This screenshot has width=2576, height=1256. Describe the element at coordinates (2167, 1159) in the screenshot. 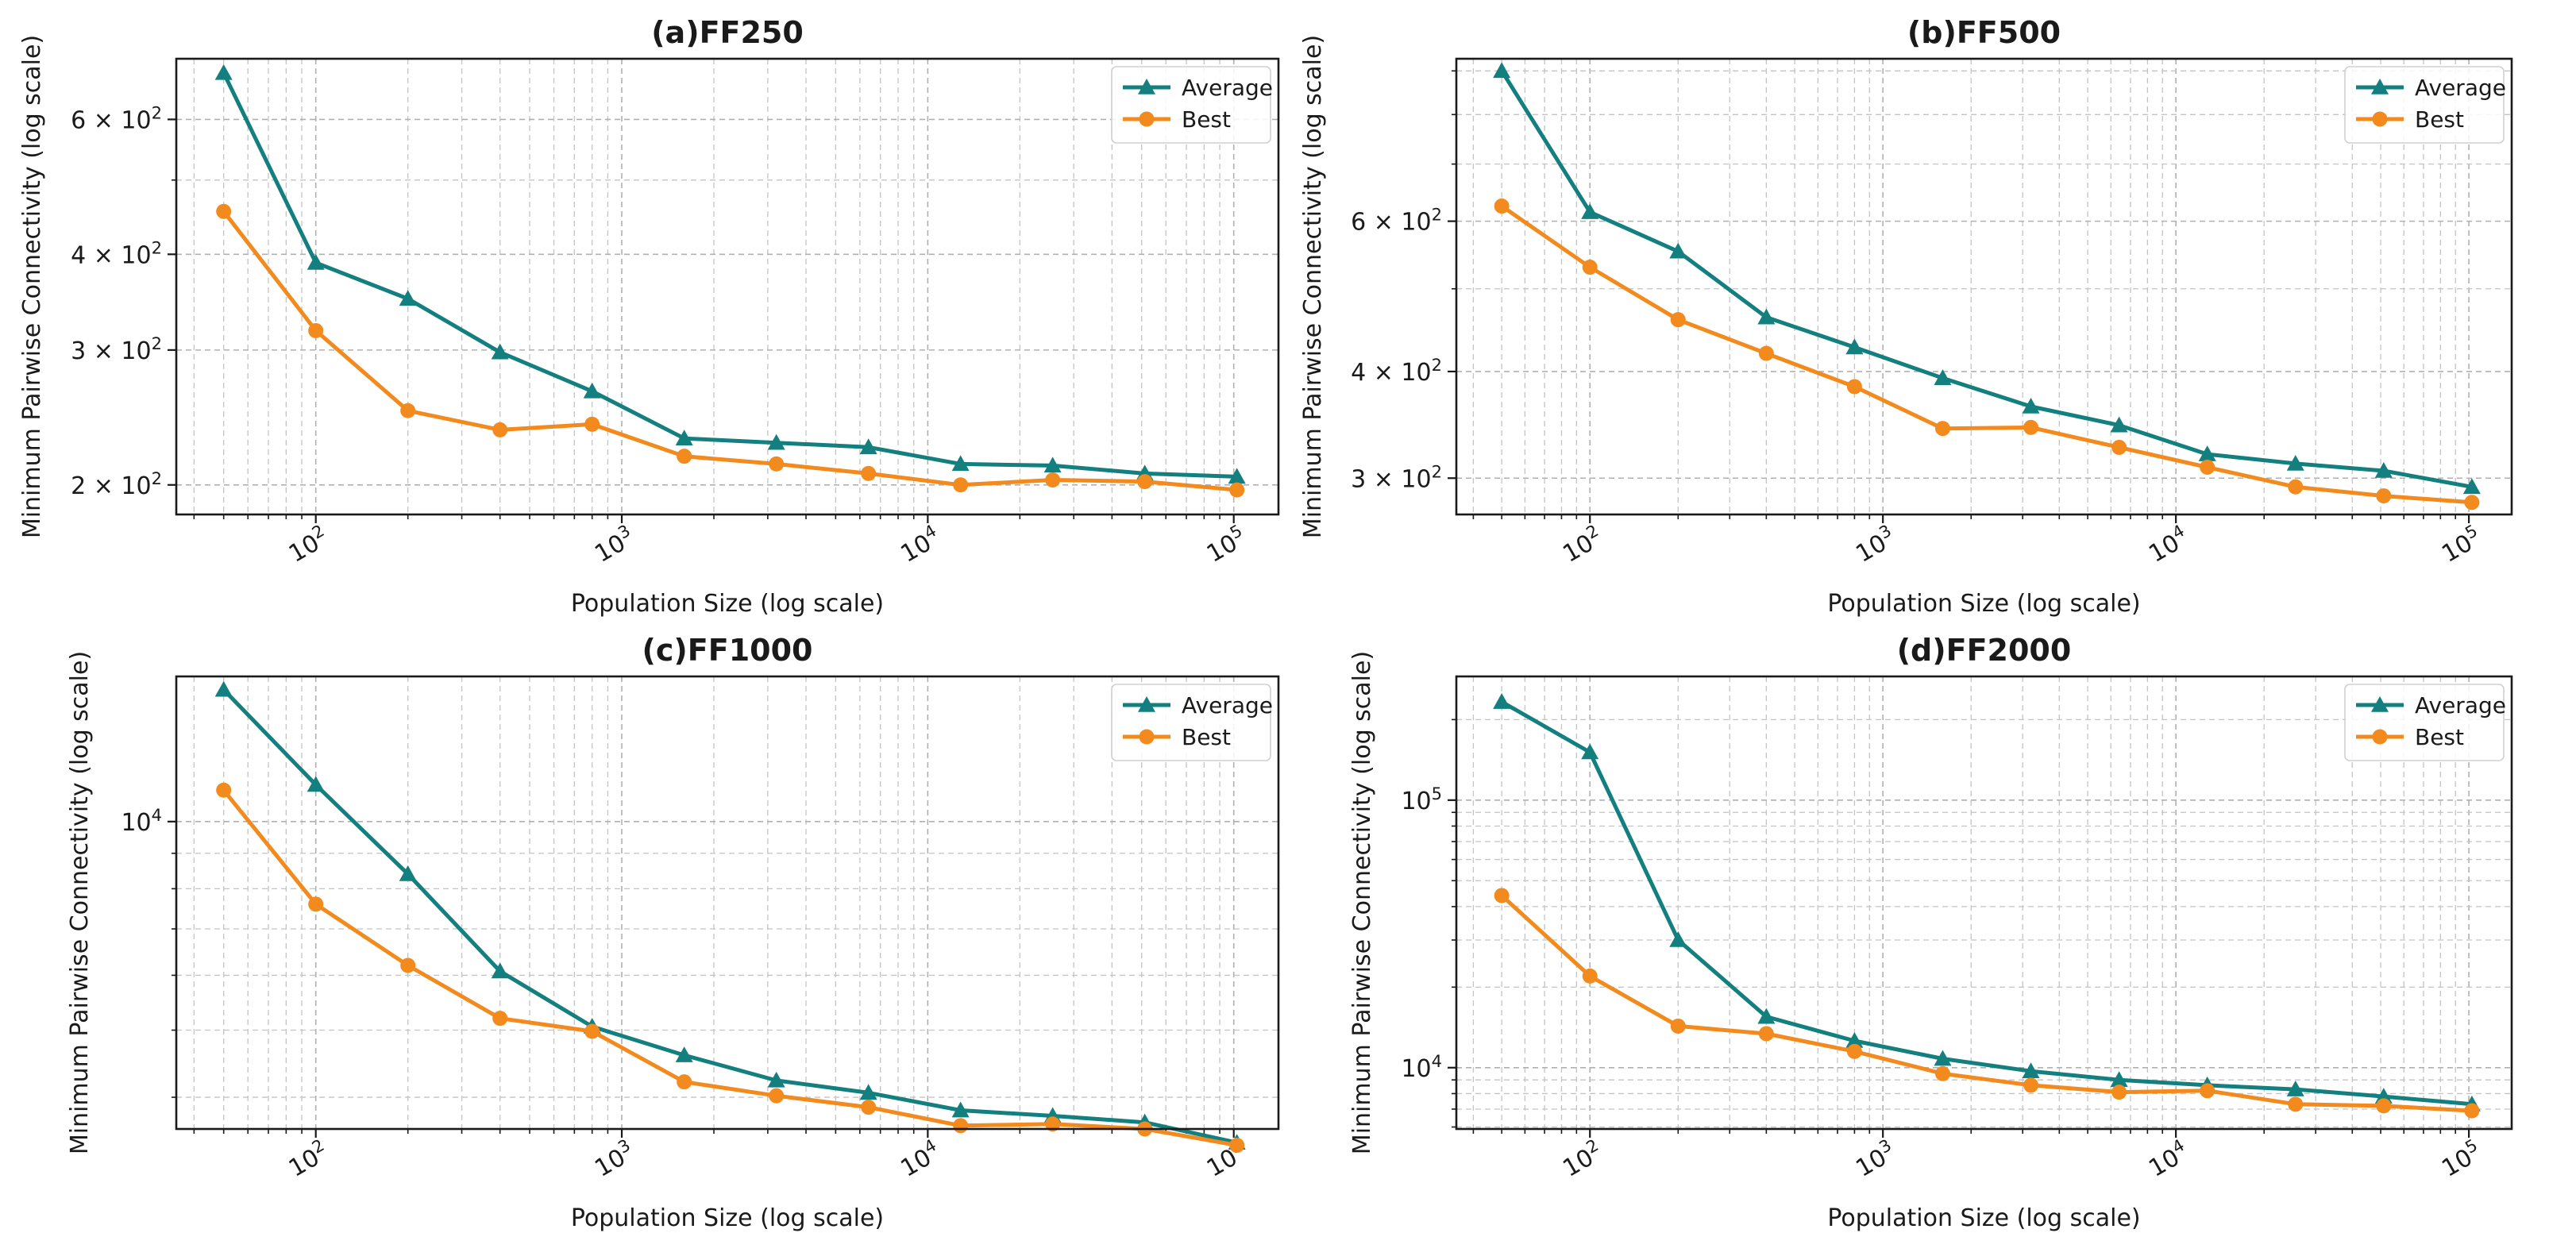

I see `x-tick-label: 10⁴` at that location.